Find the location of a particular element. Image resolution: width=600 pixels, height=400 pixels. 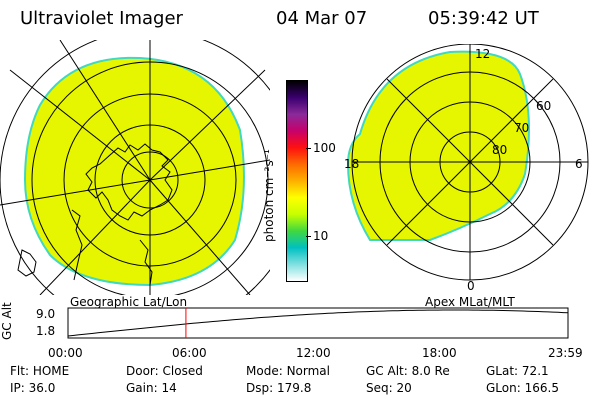

orbit-altitude-plot is located at coordinates (318, 323).